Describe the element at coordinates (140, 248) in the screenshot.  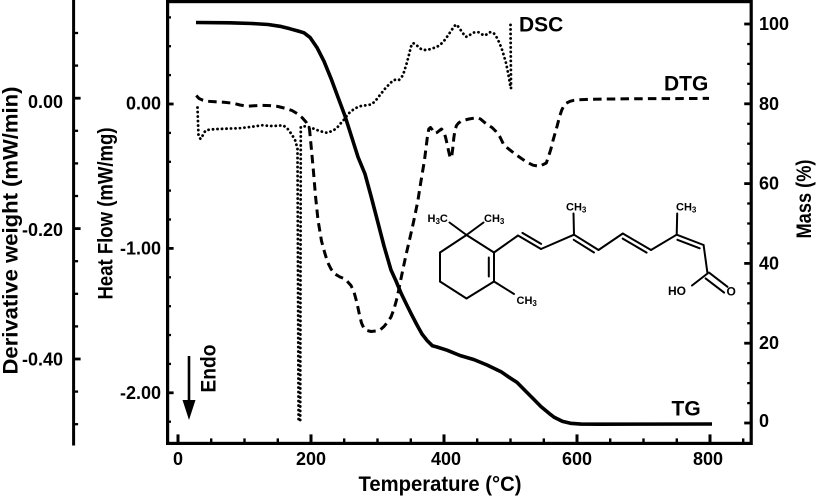
I see `svg-text: -1.00` at that location.